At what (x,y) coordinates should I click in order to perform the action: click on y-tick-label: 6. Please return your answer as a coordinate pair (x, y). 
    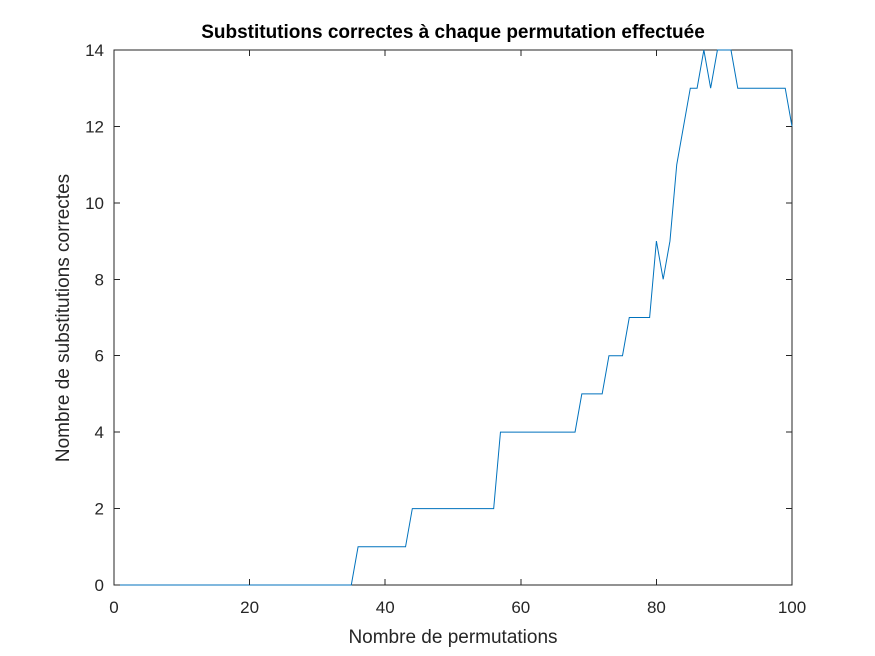
    Looking at the image, I should click on (99, 356).